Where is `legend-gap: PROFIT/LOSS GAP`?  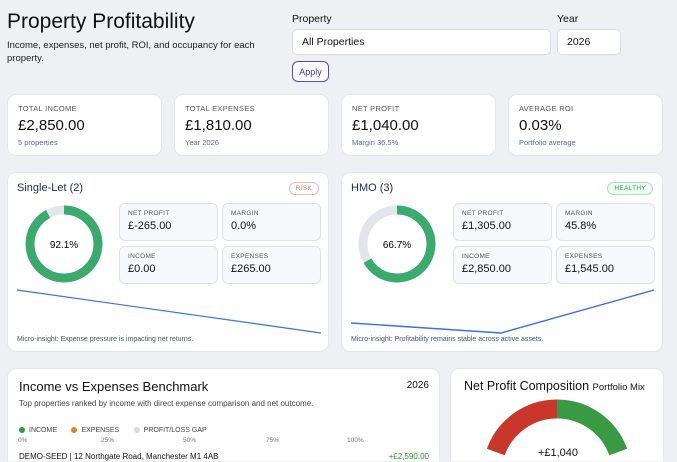
legend-gap: PROFIT/LOSS GAP is located at coordinates (170, 430).